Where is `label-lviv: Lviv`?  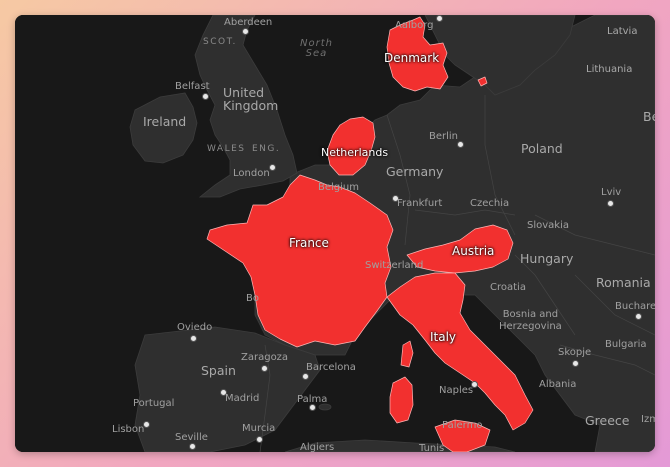 label-lviv: Lviv is located at coordinates (611, 192).